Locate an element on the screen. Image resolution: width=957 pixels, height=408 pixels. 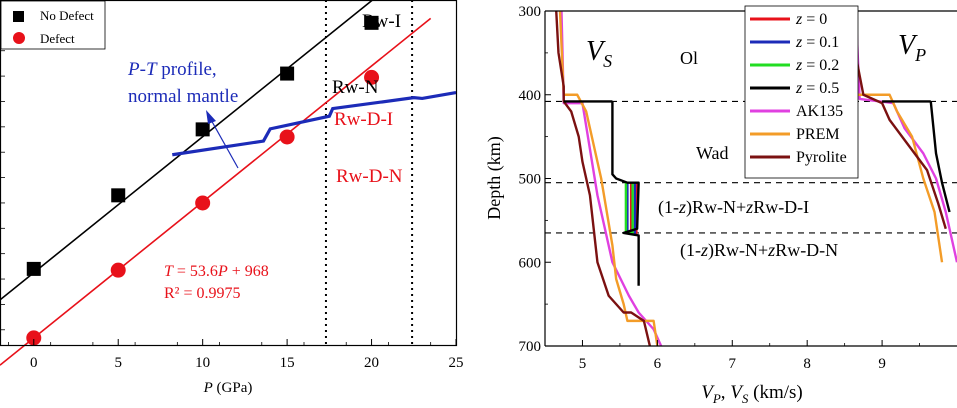
legend-label: z = 0 is located at coordinates (811, 19).